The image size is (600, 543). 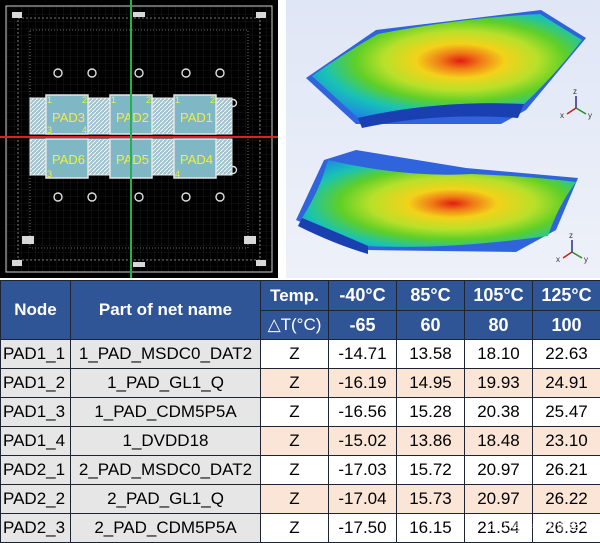 I want to click on header-temp-value: 85°C, so click(x=431, y=296).